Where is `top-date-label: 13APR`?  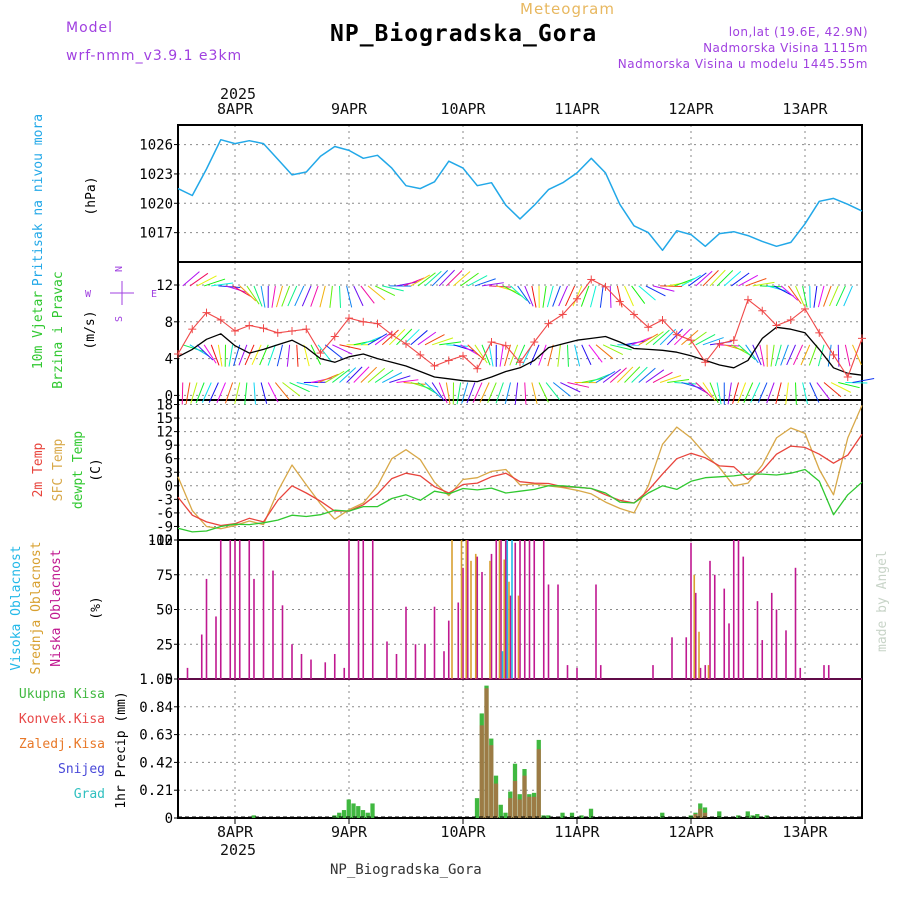
top-date-label: 13APR is located at coordinates (805, 109).